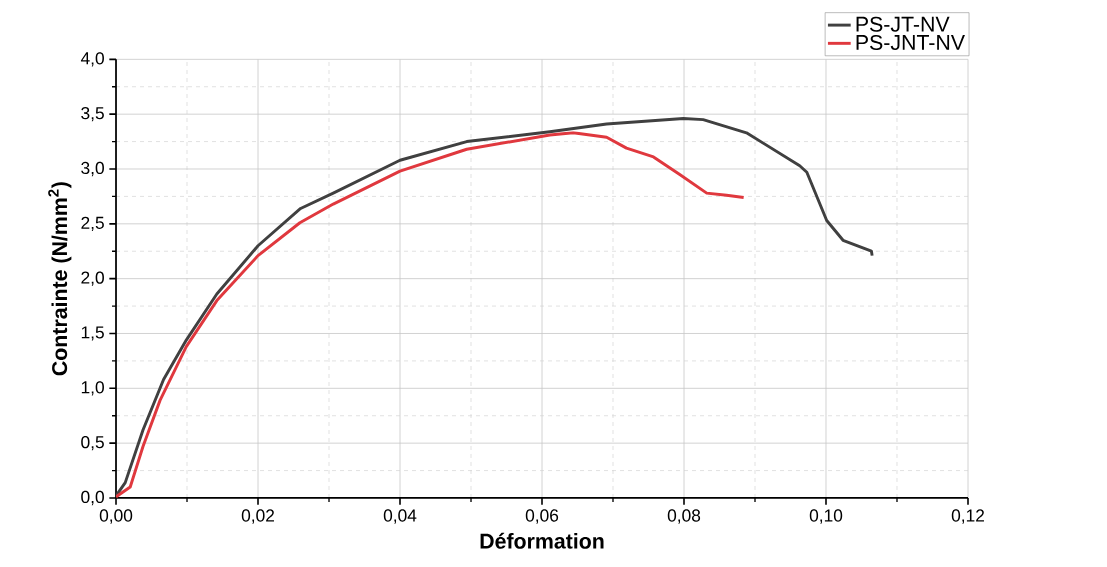 This screenshot has height=567, width=1107. I want to click on y-tick-label: 3,0, so click(92, 169).